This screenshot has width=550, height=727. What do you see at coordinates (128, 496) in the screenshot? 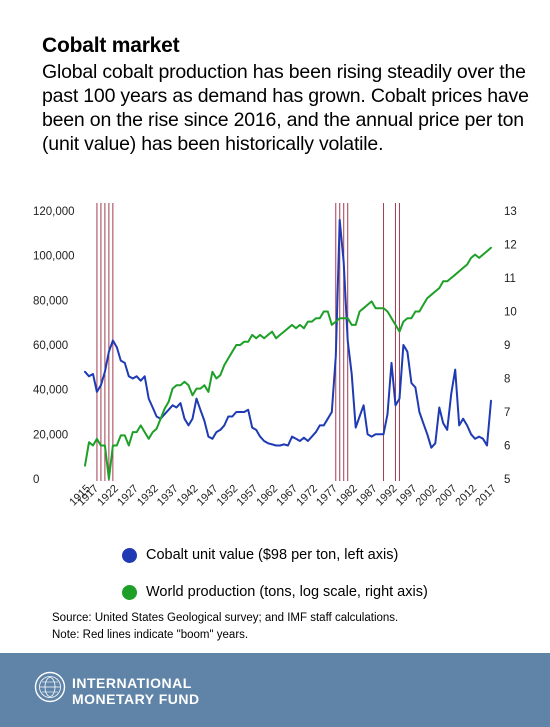
I see `x-tick-label: 1927` at bounding box center [128, 496].